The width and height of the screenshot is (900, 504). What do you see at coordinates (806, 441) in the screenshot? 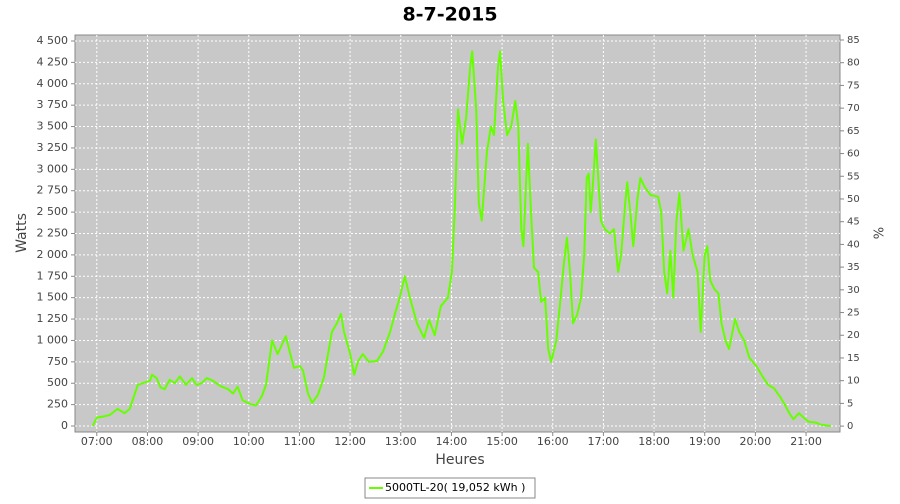
I see `x-tick-label: 21:00` at bounding box center [806, 441].